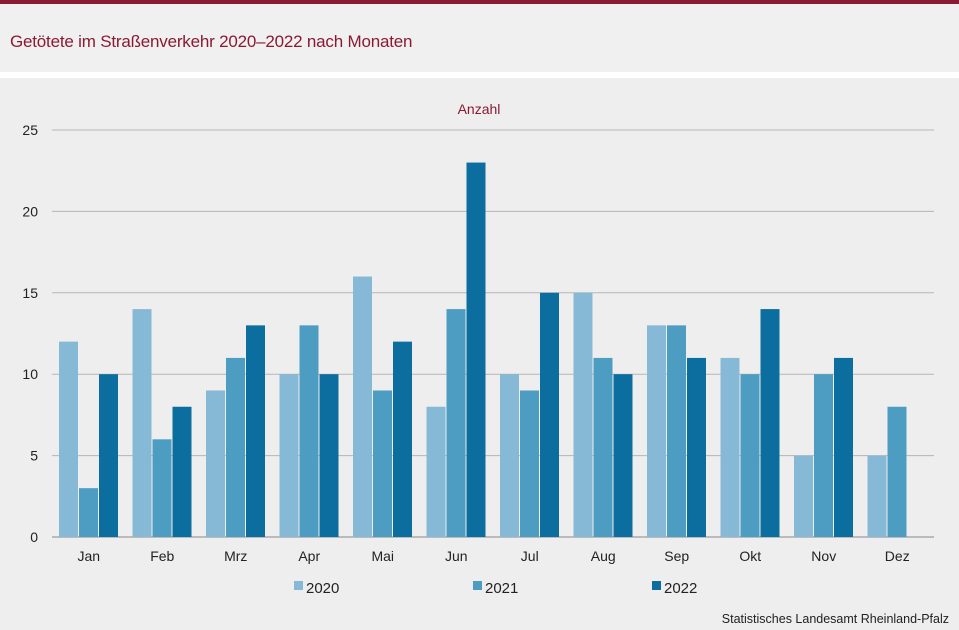 The width and height of the screenshot is (959, 630). What do you see at coordinates (603, 447) in the screenshot?
I see `bar-2021-aug` at bounding box center [603, 447].